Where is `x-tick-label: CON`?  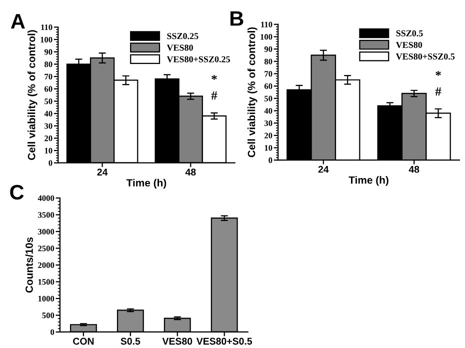
x-tick-label: CON is located at coordinates (83, 341).